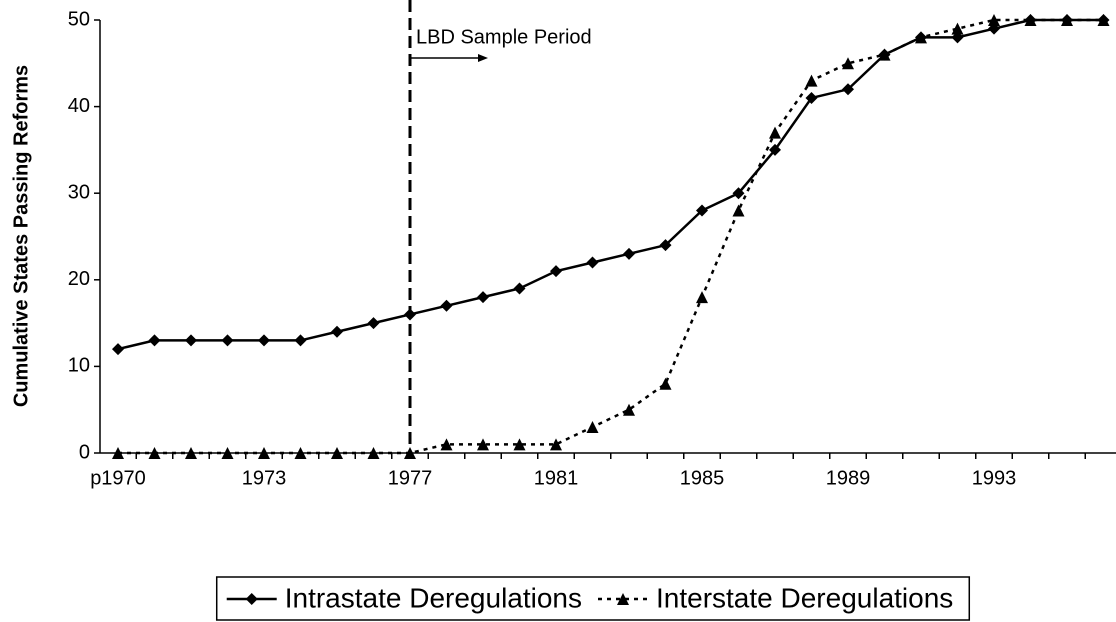 The height and width of the screenshot is (622, 1116). I want to click on legend-box, so click(593, 598).